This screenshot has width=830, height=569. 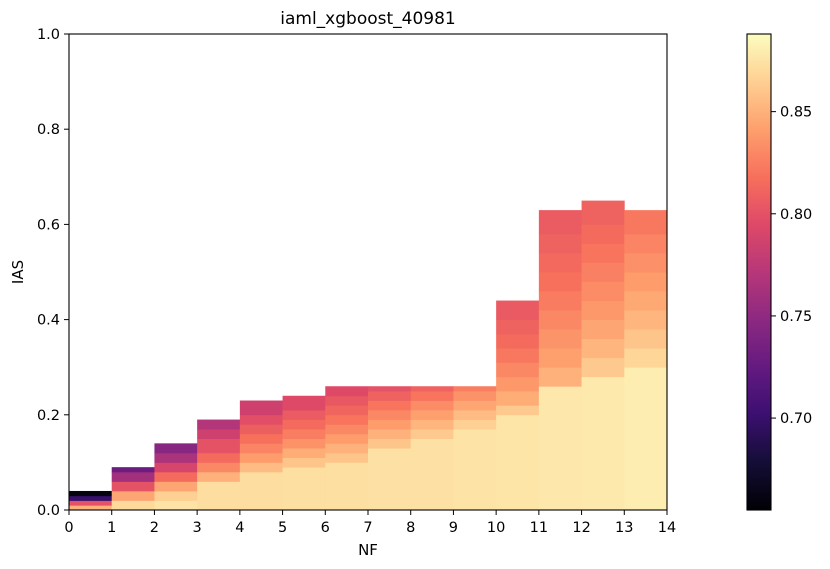 I want to click on x-tick-label: 7, so click(x=367, y=528).